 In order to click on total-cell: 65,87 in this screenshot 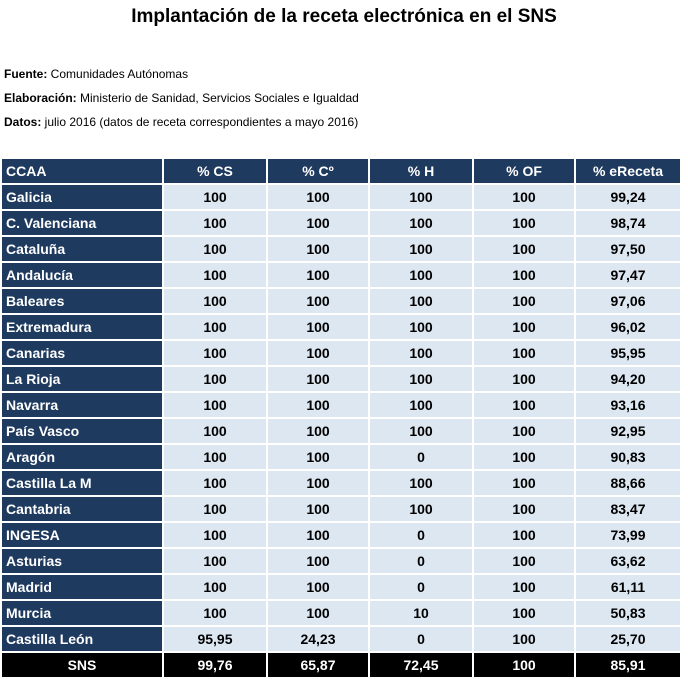, I will do `click(318, 665)`.